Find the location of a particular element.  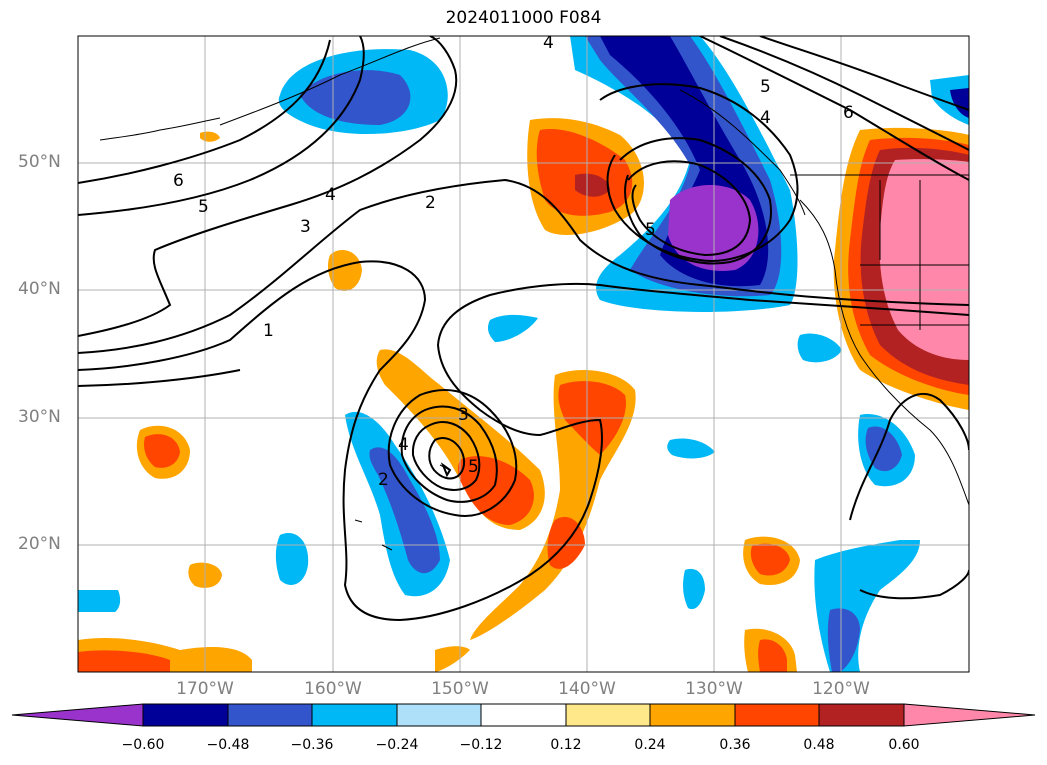

colorbar-tick-label: 0.12 is located at coordinates (566, 745).